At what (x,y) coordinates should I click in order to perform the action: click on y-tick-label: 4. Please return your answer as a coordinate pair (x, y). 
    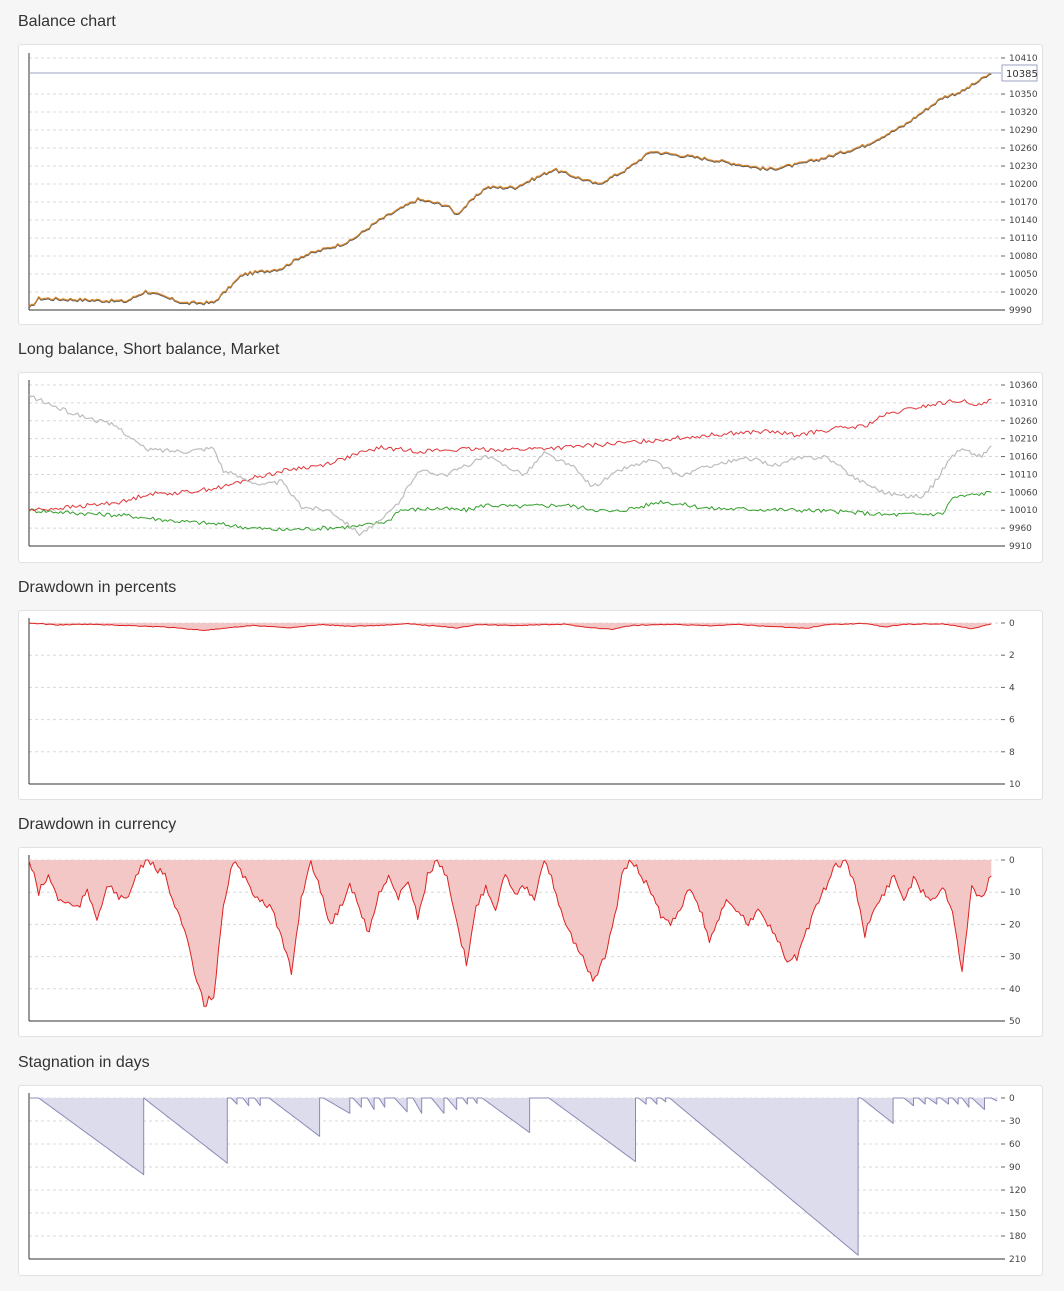
    Looking at the image, I should click on (1012, 688).